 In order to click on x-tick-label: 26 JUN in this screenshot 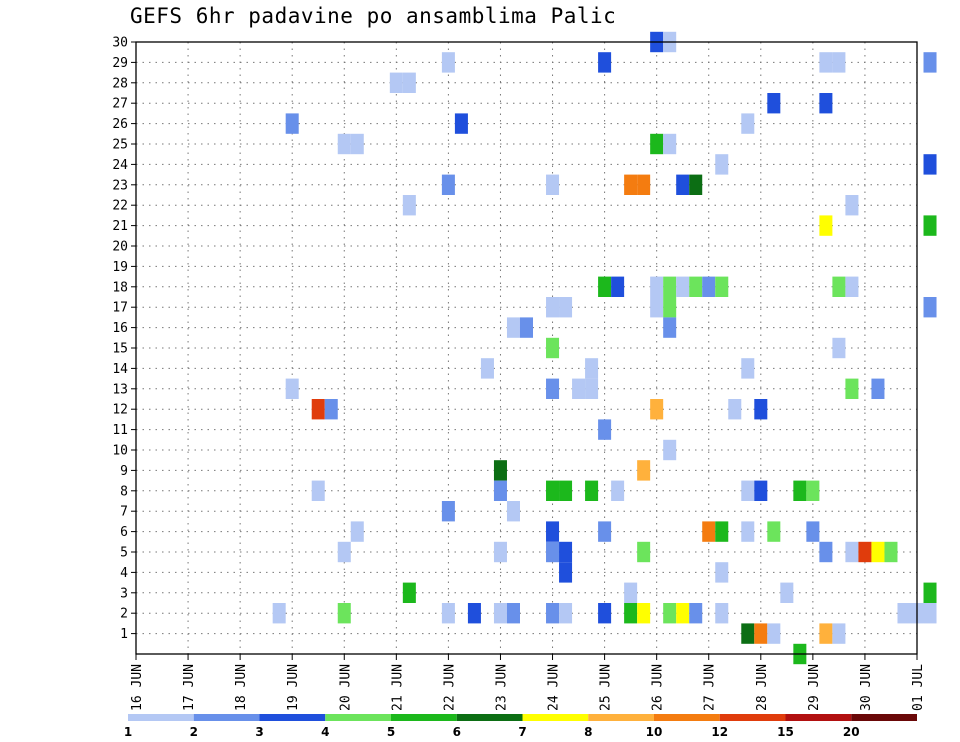, I will do `click(658, 687)`.